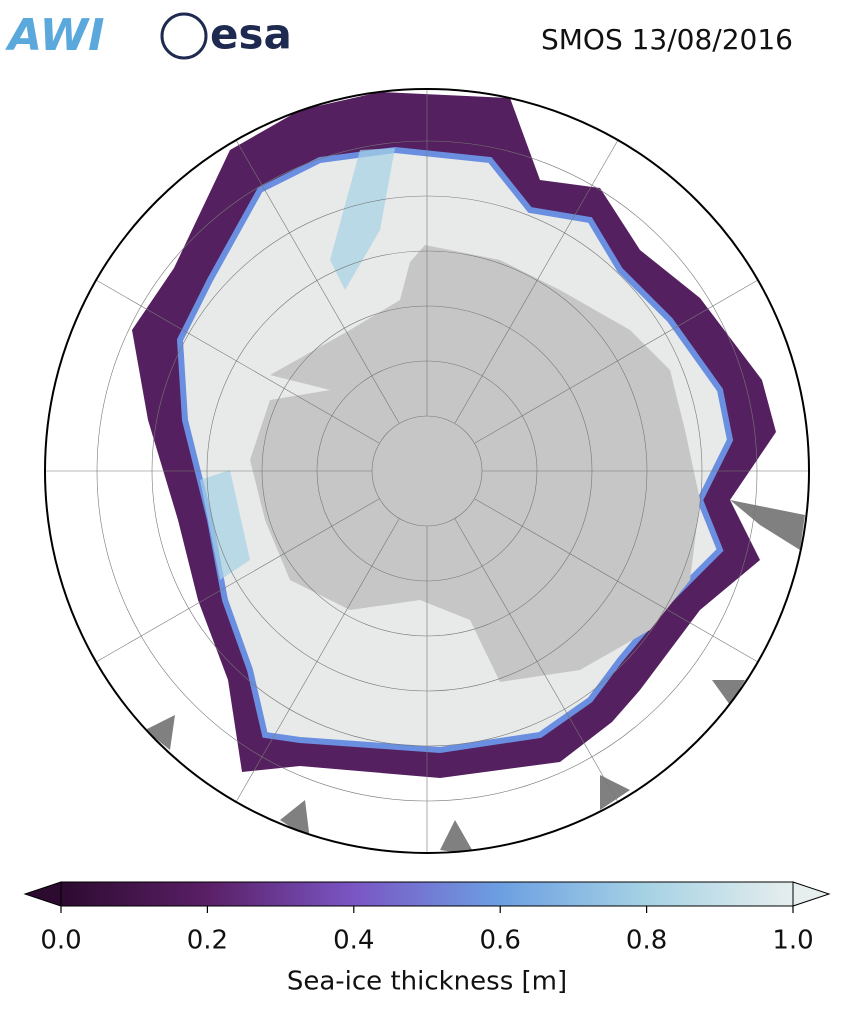 This screenshot has height=1026, width=854. Describe the element at coordinates (55, 35) in the screenshot. I see `awi-logo: AWI` at that location.